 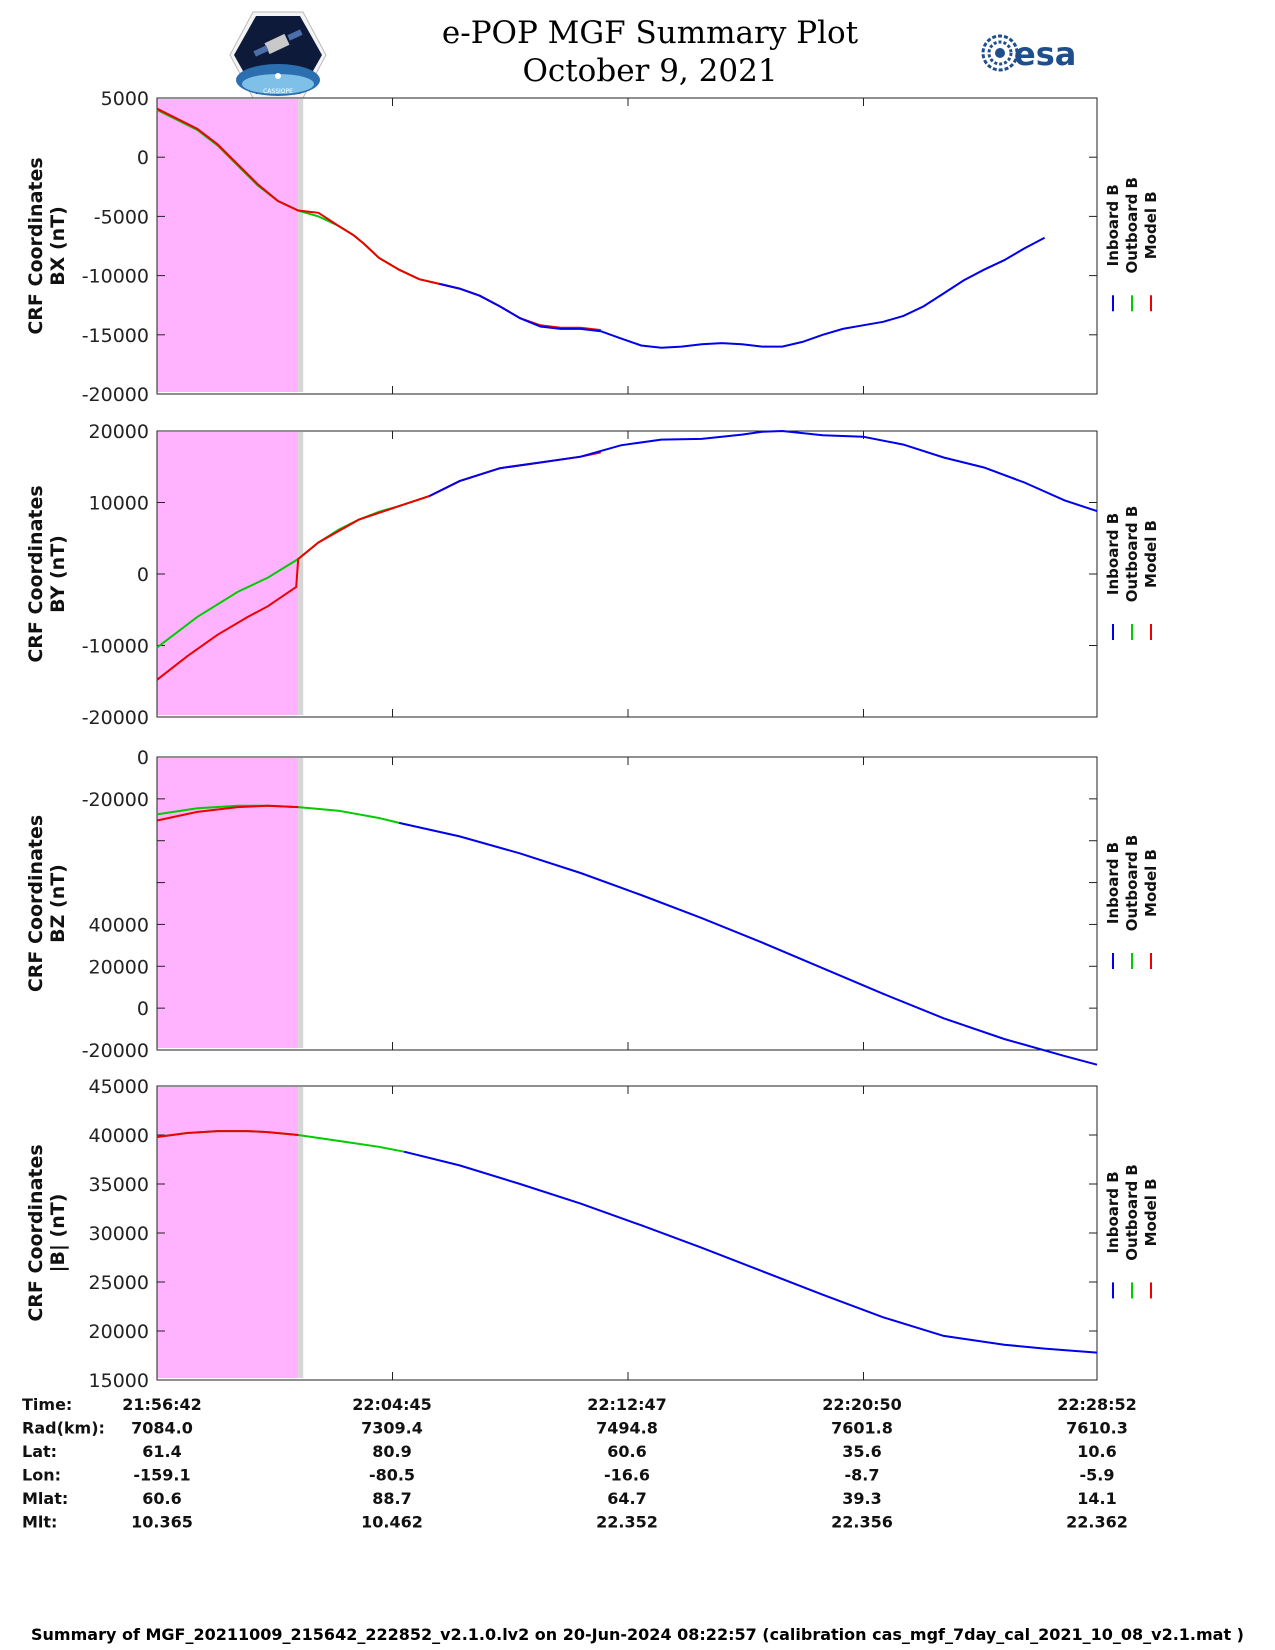 I want to click on y-axis-unit-label: BY (nT), so click(x=58, y=574).